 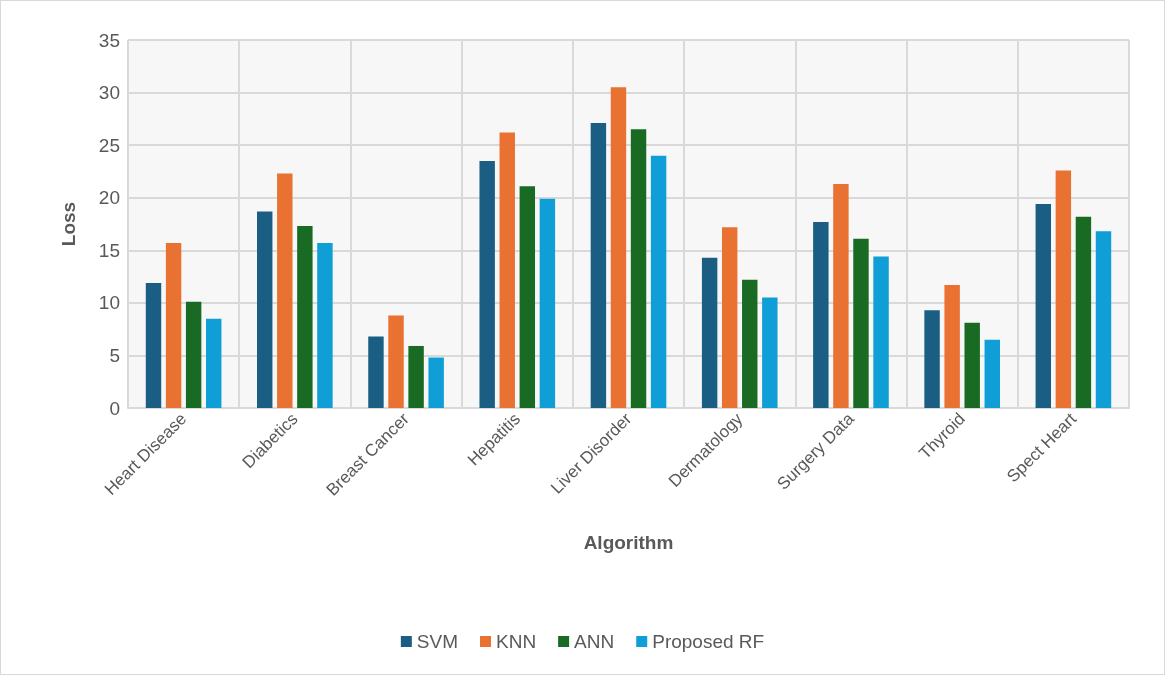 I want to click on y-tick-label: 15, so click(x=109, y=250).